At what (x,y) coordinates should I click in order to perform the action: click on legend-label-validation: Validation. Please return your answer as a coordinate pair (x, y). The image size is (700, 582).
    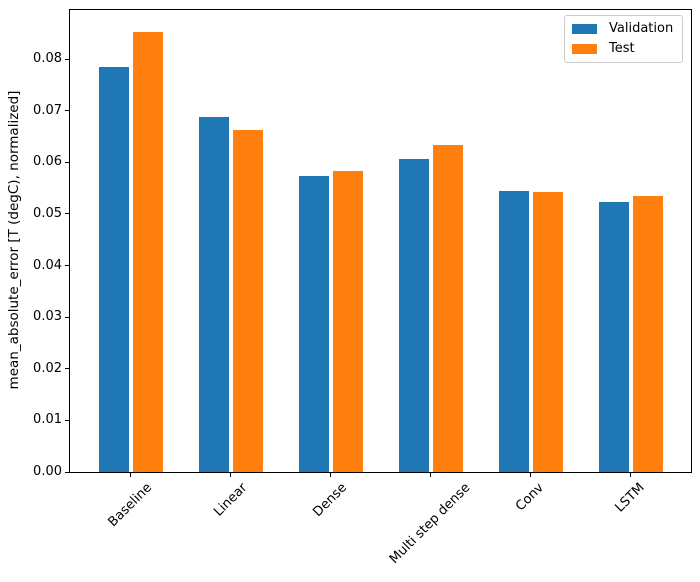
    Looking at the image, I should click on (641, 28).